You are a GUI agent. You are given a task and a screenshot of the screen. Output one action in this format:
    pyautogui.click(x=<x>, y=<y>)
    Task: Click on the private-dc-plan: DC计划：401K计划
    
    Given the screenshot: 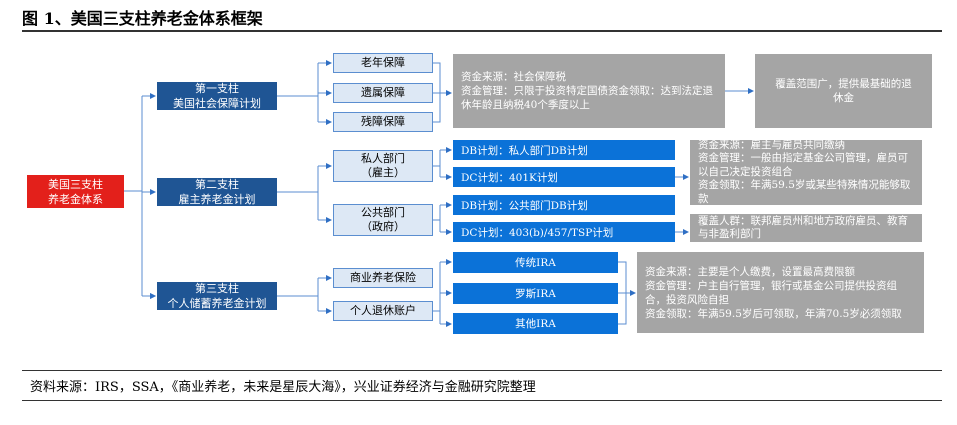 What is the action you would take?
    pyautogui.click(x=564, y=177)
    